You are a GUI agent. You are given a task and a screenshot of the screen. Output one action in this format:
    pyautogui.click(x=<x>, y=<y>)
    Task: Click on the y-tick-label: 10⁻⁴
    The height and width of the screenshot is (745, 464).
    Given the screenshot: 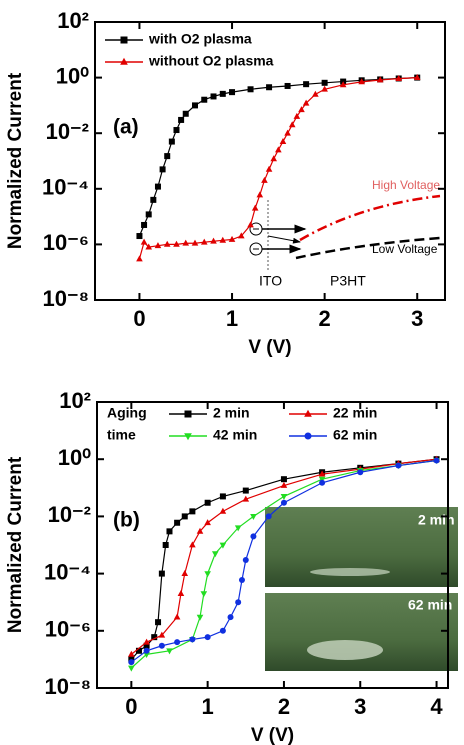 What is the action you would take?
    pyautogui.click(x=67, y=571)
    